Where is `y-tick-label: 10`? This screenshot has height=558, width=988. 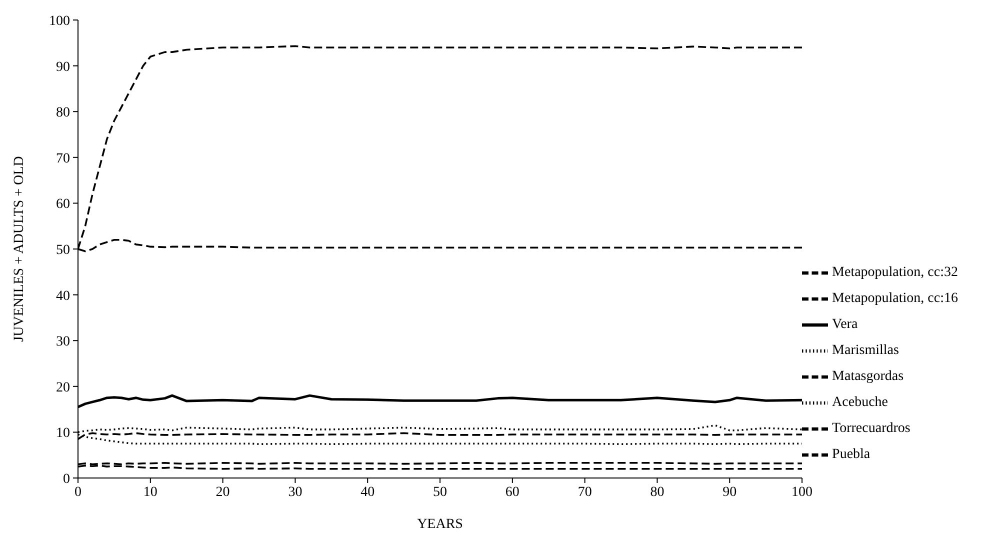 y-tick-label: 10 is located at coordinates (63, 434).